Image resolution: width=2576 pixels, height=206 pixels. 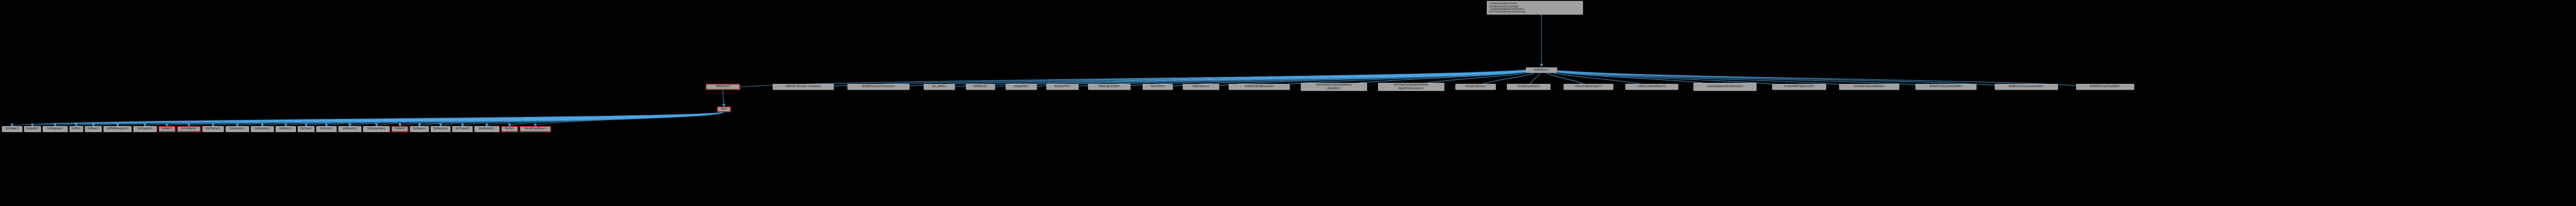 What do you see at coordinates (32, 129) in the screenshot?
I see `level3-node: GxGpuM.h` at bounding box center [32, 129].